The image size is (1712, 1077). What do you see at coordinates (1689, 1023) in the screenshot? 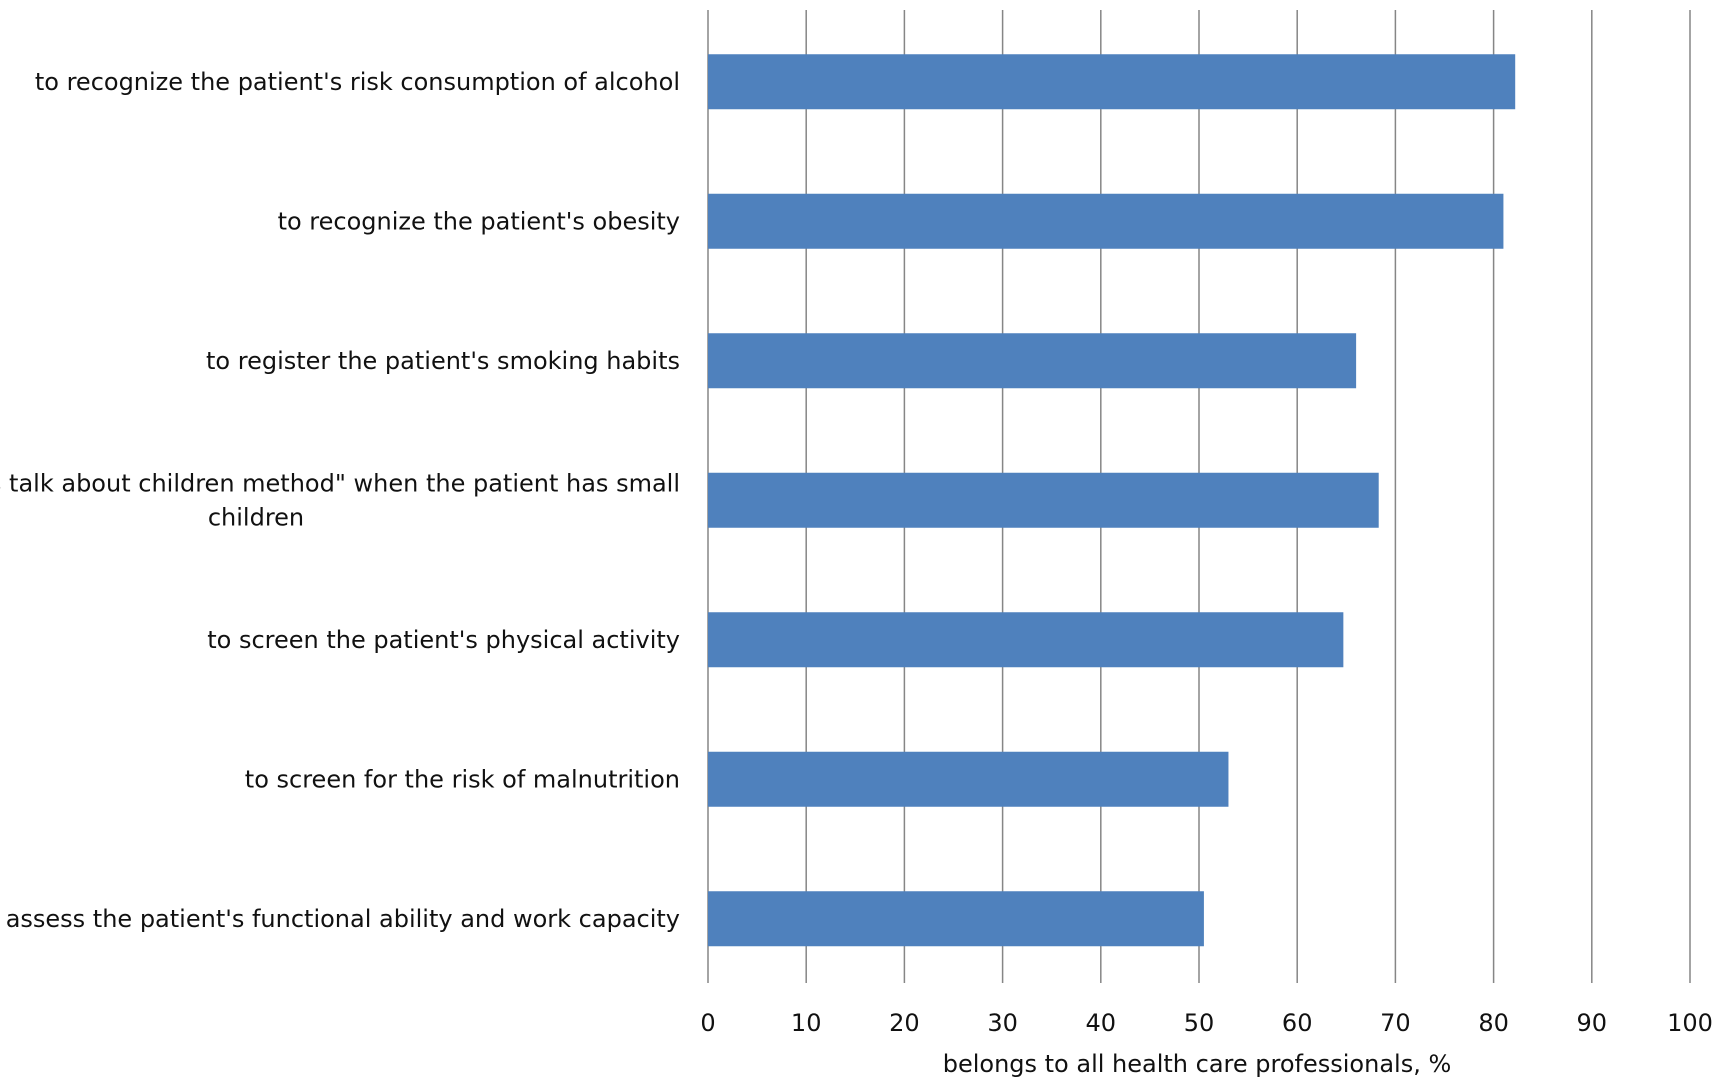
I see `x-tick-label: 100` at bounding box center [1689, 1023].